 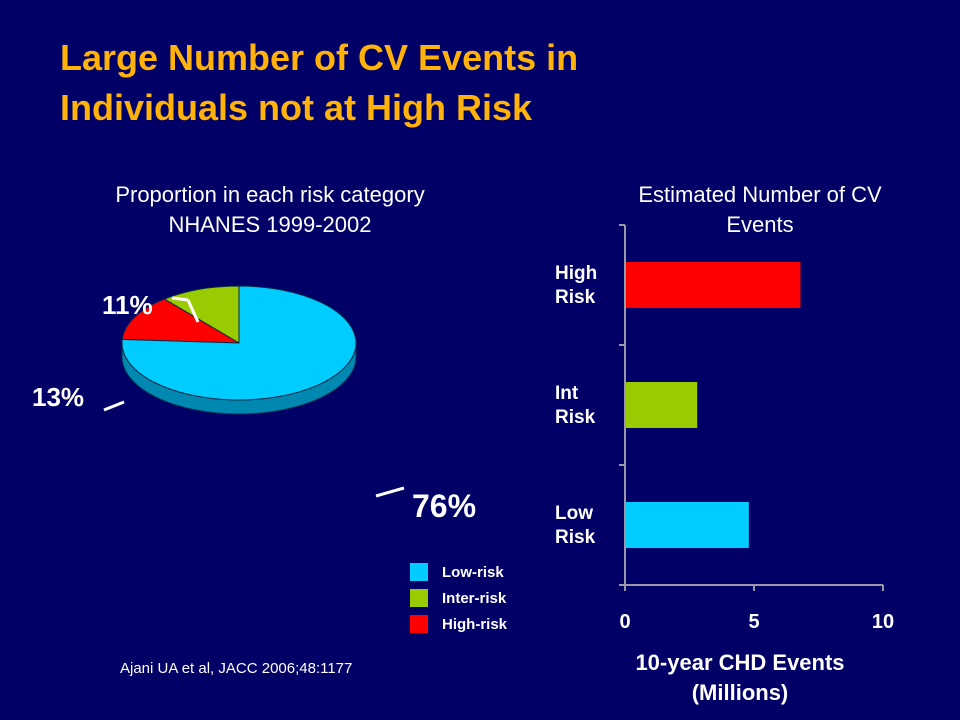 I want to click on legend-label-inter: Inter-risk, so click(x=474, y=598).